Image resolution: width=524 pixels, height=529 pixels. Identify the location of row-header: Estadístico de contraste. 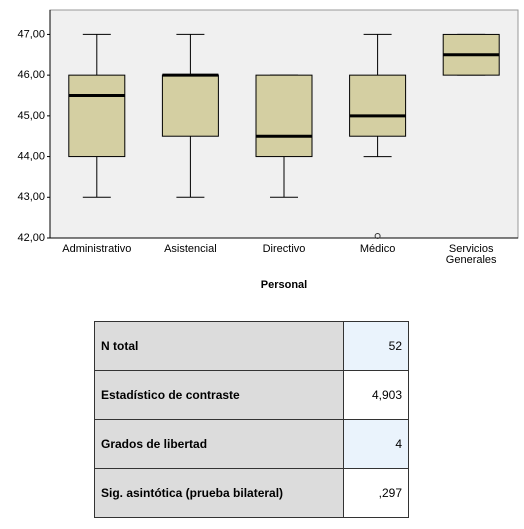
(219, 395).